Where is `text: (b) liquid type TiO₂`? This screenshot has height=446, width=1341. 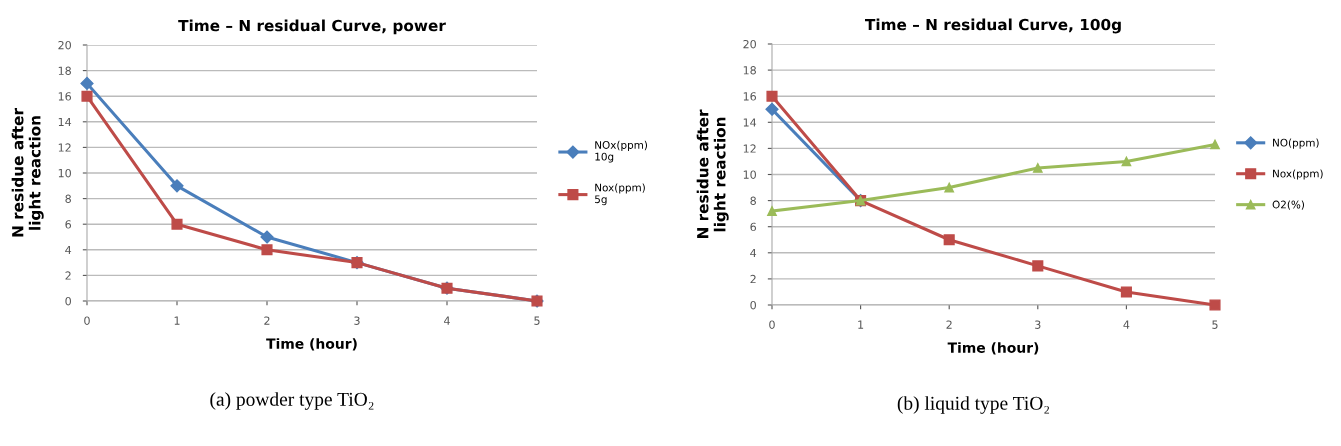
text: (b) liquid type TiO₂ is located at coordinates (973, 405).